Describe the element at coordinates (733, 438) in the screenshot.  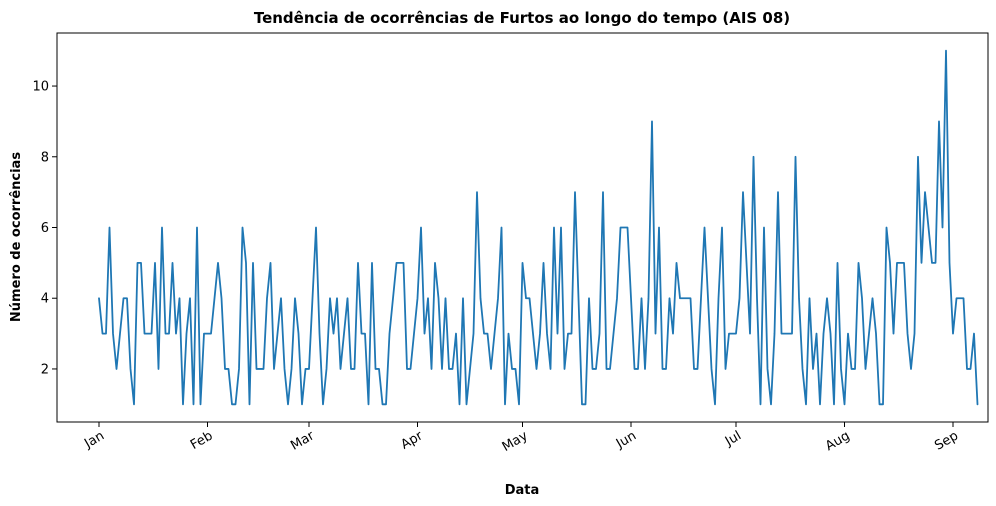
I see `x-tick-label: Jul` at that location.